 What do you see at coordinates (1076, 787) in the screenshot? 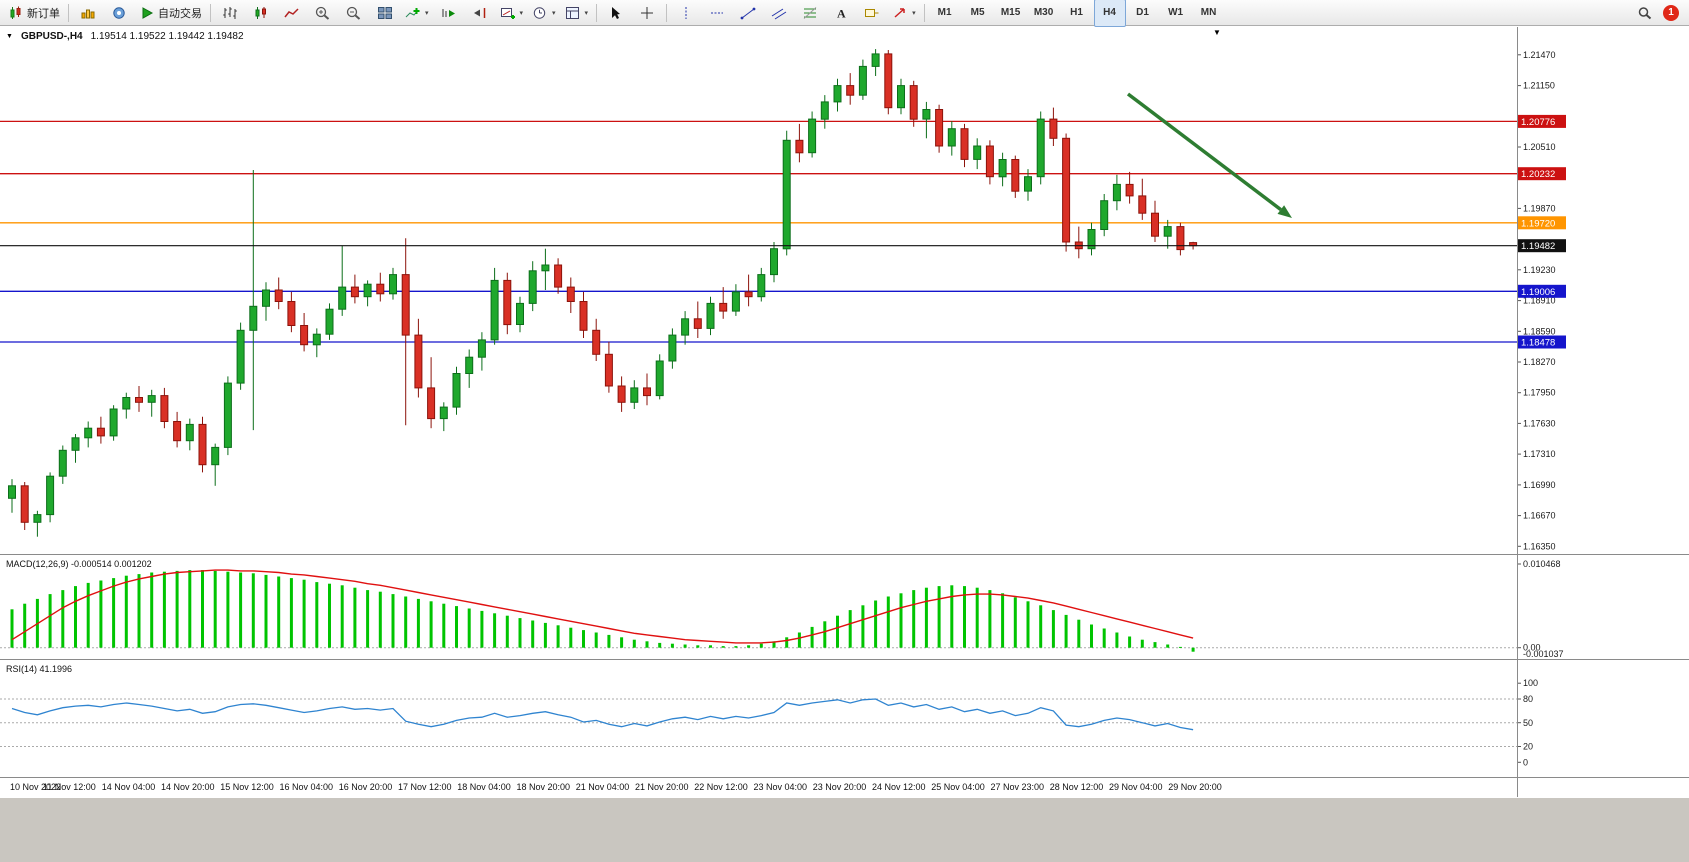
I see `time-label: 28 Nov 12:00` at bounding box center [1076, 787].